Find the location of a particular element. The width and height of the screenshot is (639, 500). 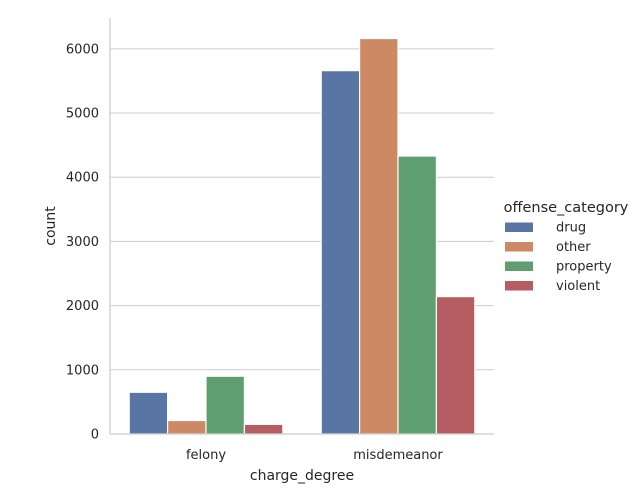

y-tick-label: 4000 is located at coordinates (82, 178).